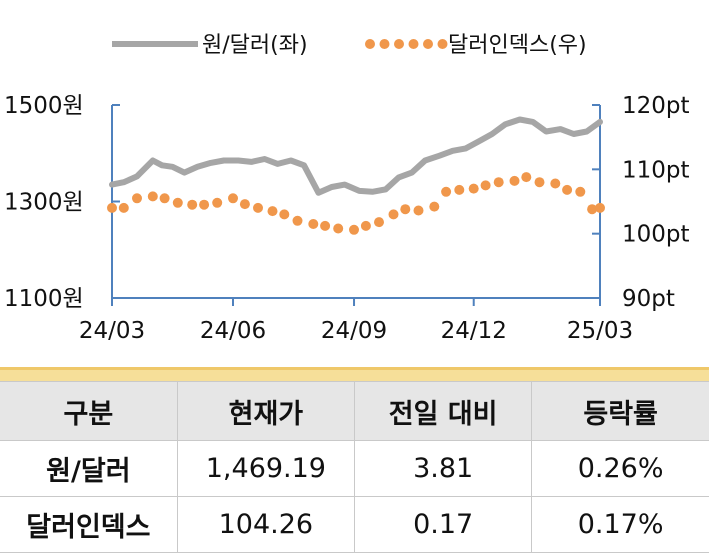  What do you see at coordinates (656, 235) in the screenshot?
I see `right-tick-label: 100pt` at bounding box center [656, 235].